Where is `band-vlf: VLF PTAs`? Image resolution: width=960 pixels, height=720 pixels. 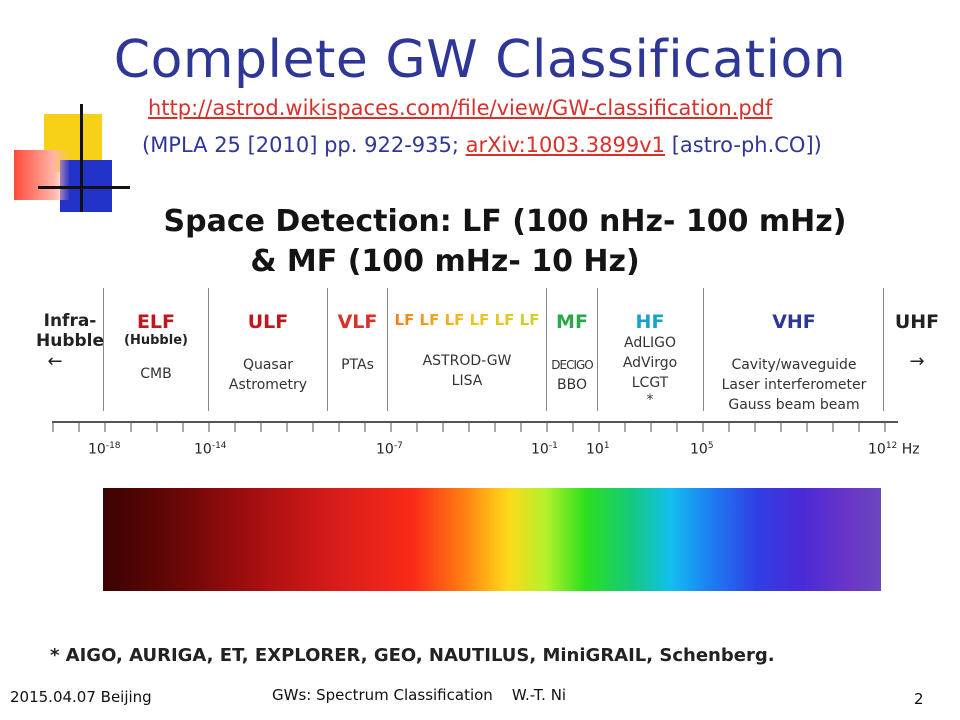 band-vlf: VLF PTAs is located at coordinates (357, 343).